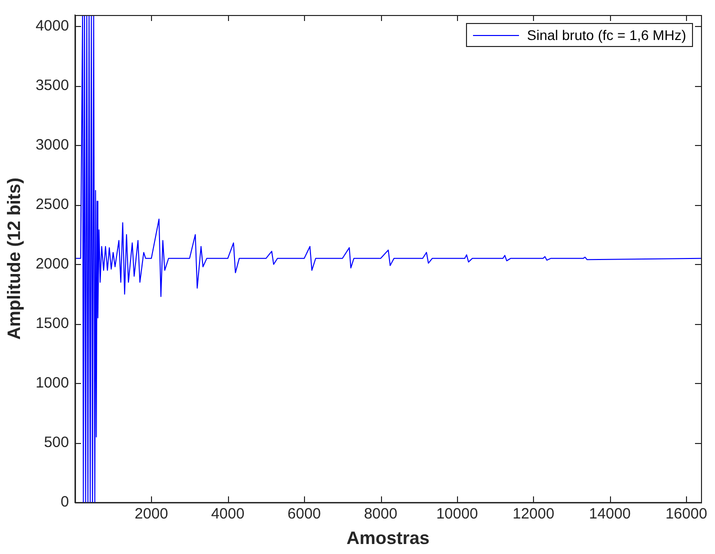 This screenshot has height=554, width=715. What do you see at coordinates (686, 514) in the screenshot?
I see `x-tick-label: 16000` at bounding box center [686, 514].